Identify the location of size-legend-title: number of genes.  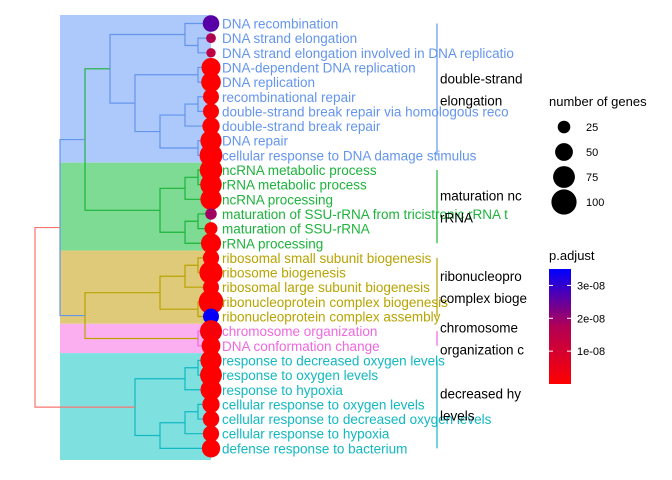
(598, 101).